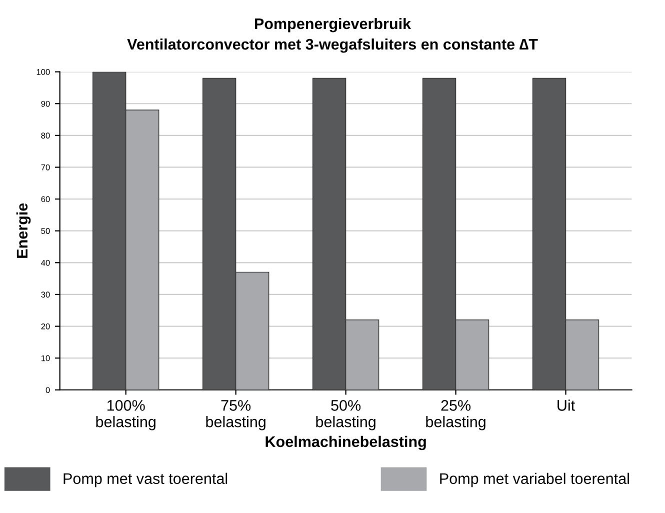  What do you see at coordinates (332, 45) in the screenshot?
I see `chart-subtitle: Ventilatorconvector met 3-wegafsluiters en constante ∆T` at bounding box center [332, 45].